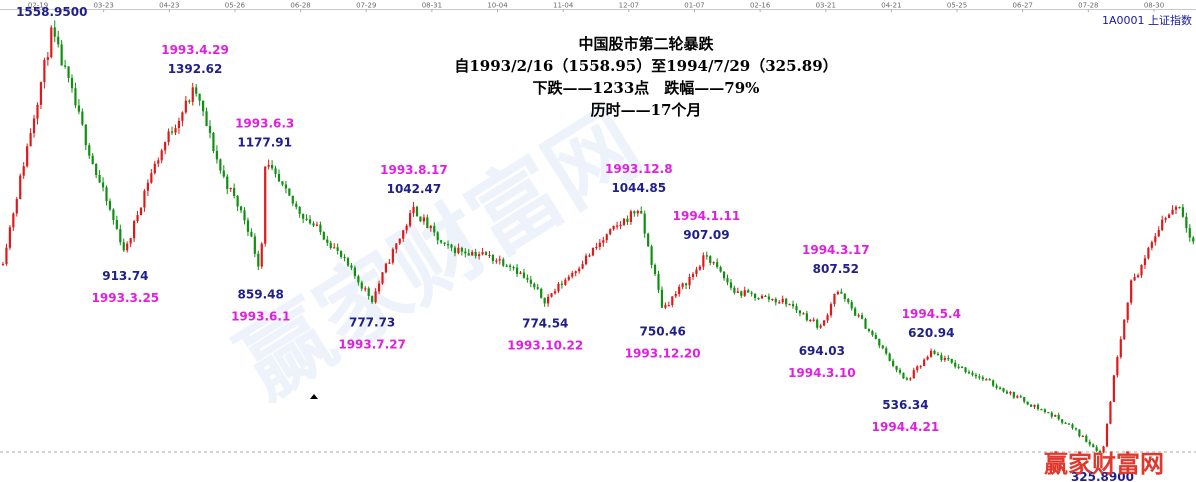 Image resolution: width=1196 pixels, height=482 pixels. What do you see at coordinates (646, 88) in the screenshot?
I see `title-line-3: 下跌——1233点 跌幅——79%` at bounding box center [646, 88].